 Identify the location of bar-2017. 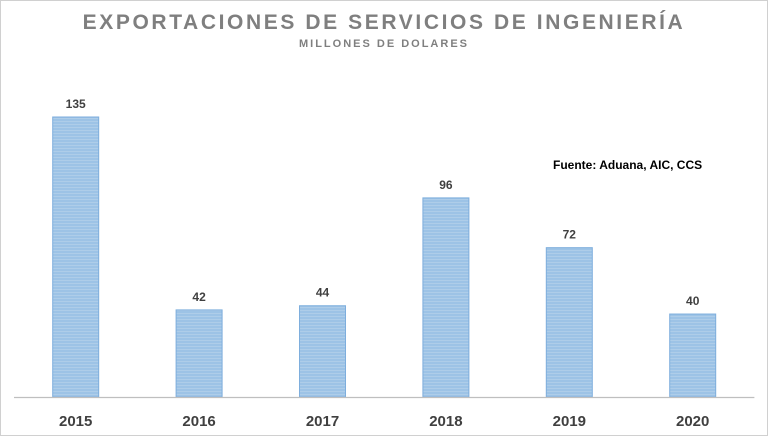
(322, 351).